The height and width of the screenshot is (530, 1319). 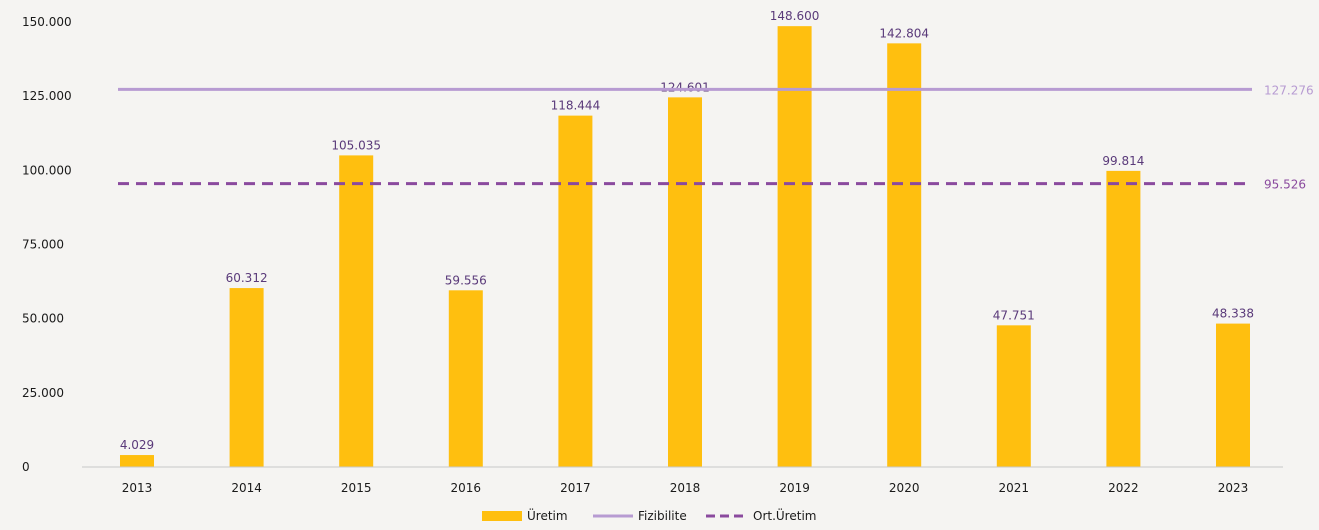 What do you see at coordinates (246, 488) in the screenshot?
I see `x-tick-label: 2014` at bounding box center [246, 488].